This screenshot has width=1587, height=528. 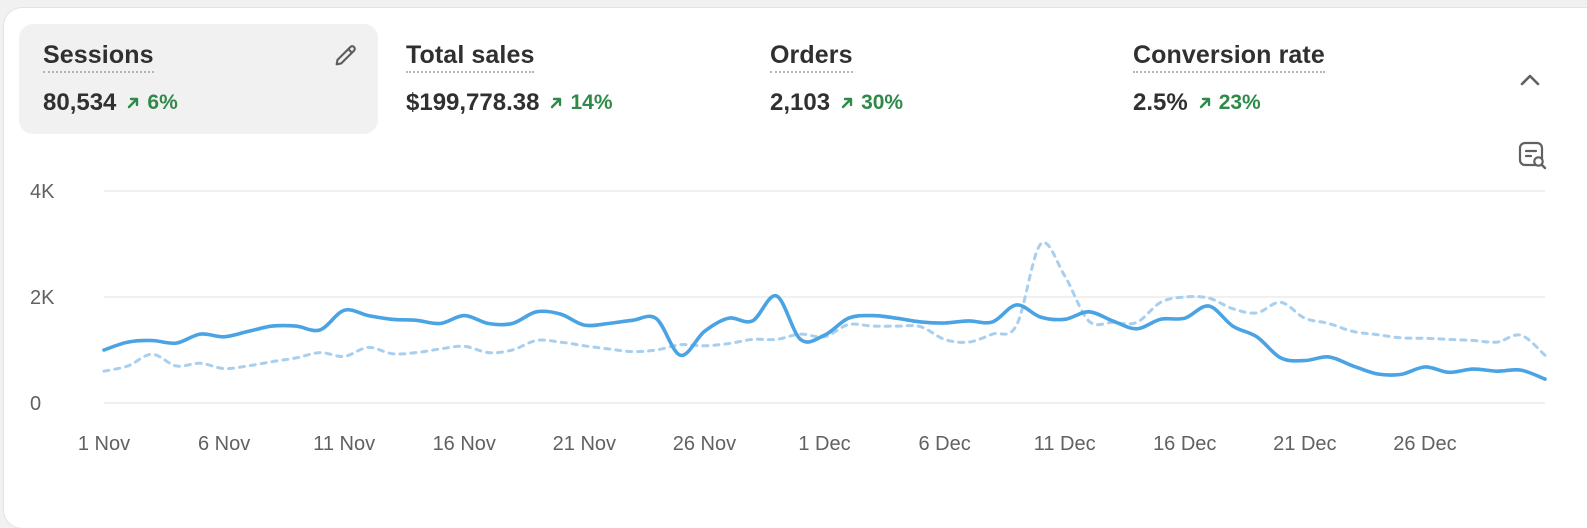 What do you see at coordinates (1065, 444) in the screenshot?
I see `x-tick-label: 11 Dec` at bounding box center [1065, 444].